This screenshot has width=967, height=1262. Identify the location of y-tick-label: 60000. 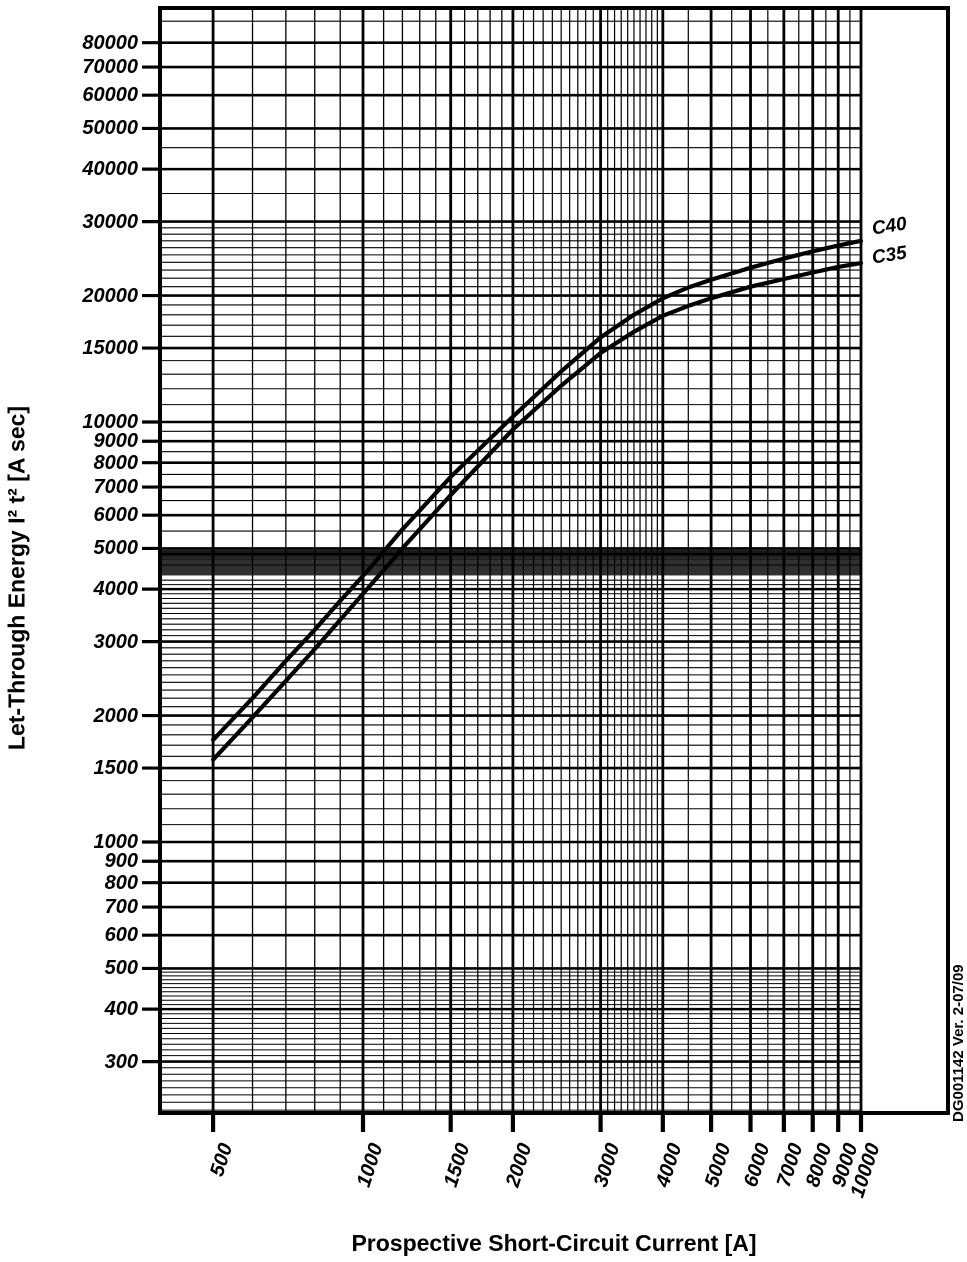
(110, 95).